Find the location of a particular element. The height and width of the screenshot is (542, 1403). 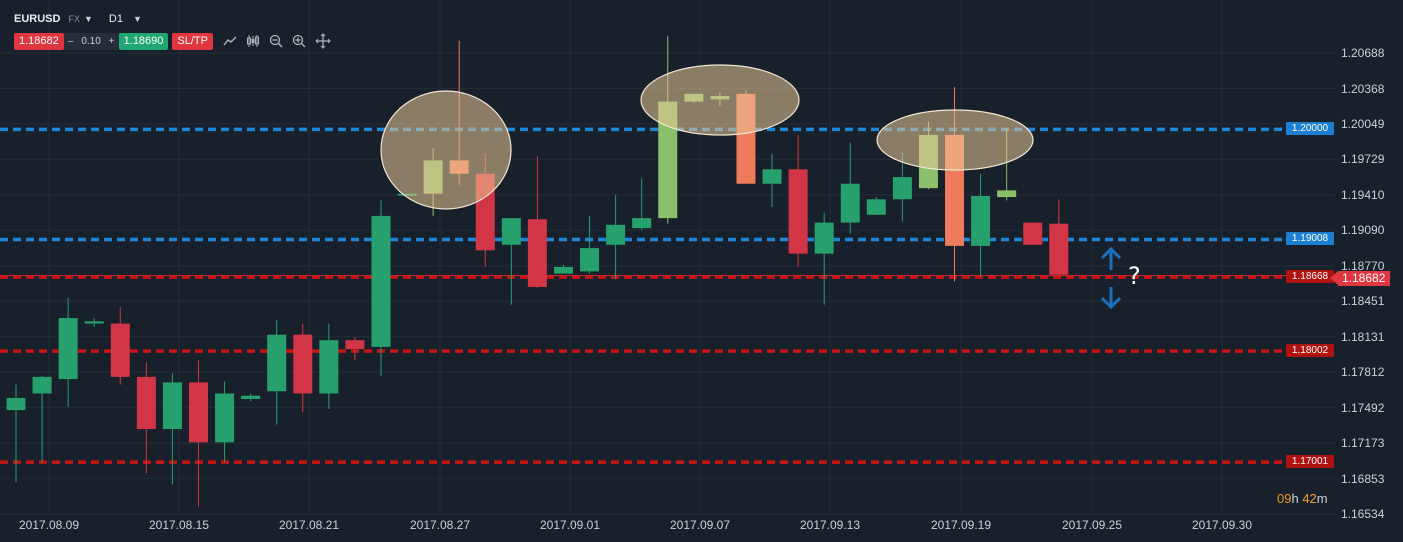

level-price-tag: 1.19008 is located at coordinates (1310, 239).